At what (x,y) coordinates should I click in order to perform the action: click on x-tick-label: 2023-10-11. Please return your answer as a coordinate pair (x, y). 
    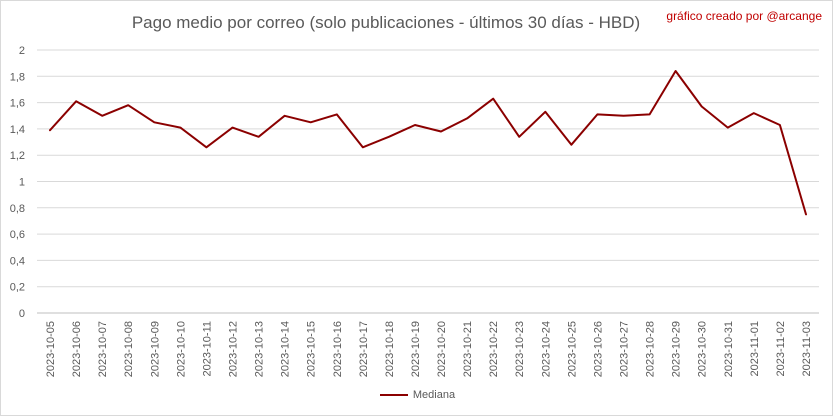
    Looking at the image, I should click on (207, 348).